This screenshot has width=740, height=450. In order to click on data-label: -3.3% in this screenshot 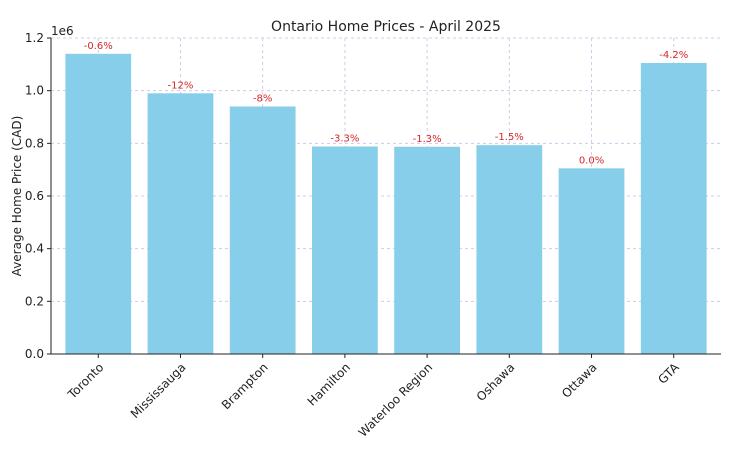, I will do `click(344, 138)`.